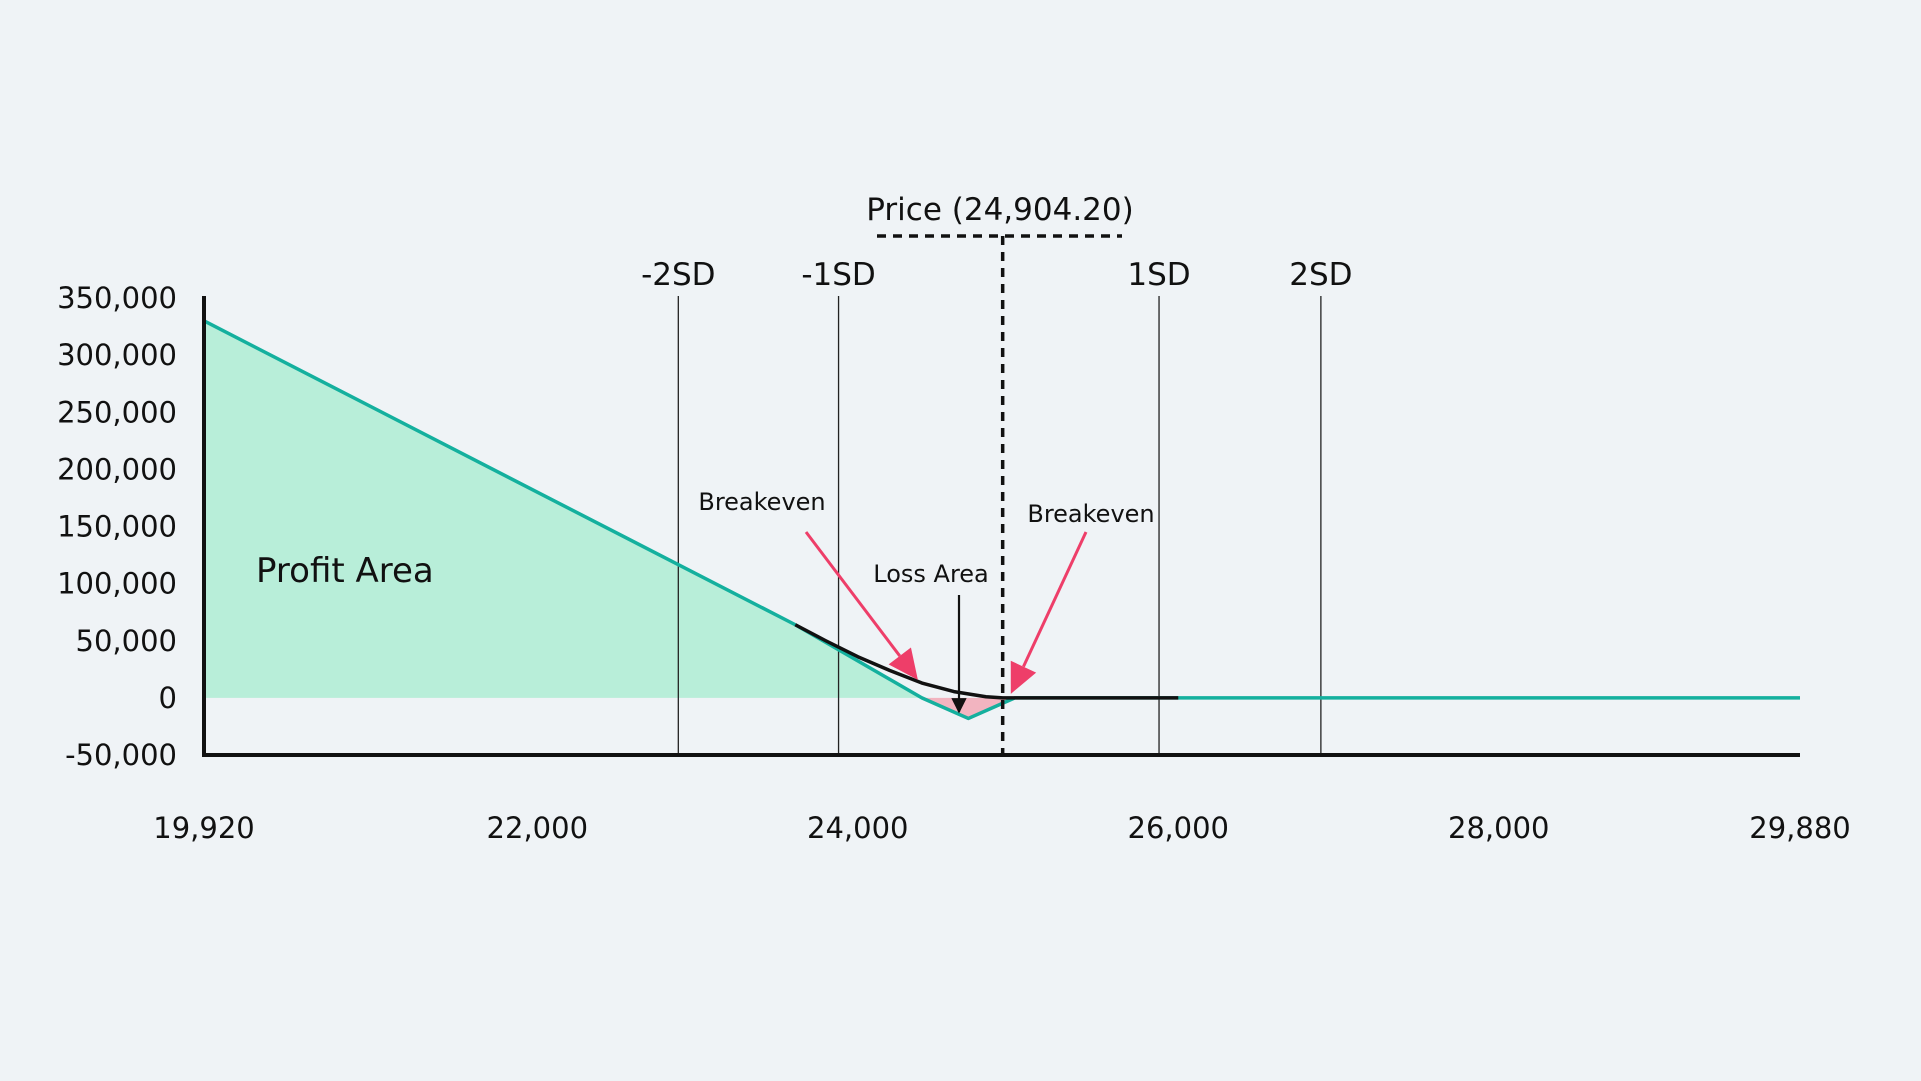 The width and height of the screenshot is (1921, 1081). I want to click on breakeven-label-right: Breakeven, so click(1090, 514).